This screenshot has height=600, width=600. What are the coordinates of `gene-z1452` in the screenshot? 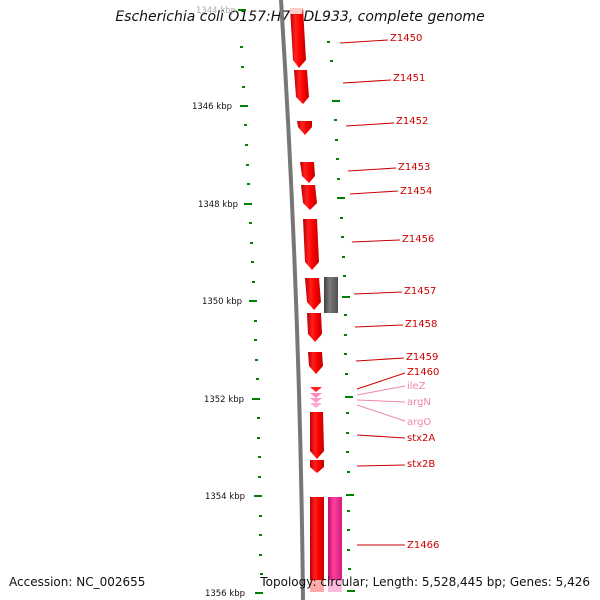 It's located at (304, 128).